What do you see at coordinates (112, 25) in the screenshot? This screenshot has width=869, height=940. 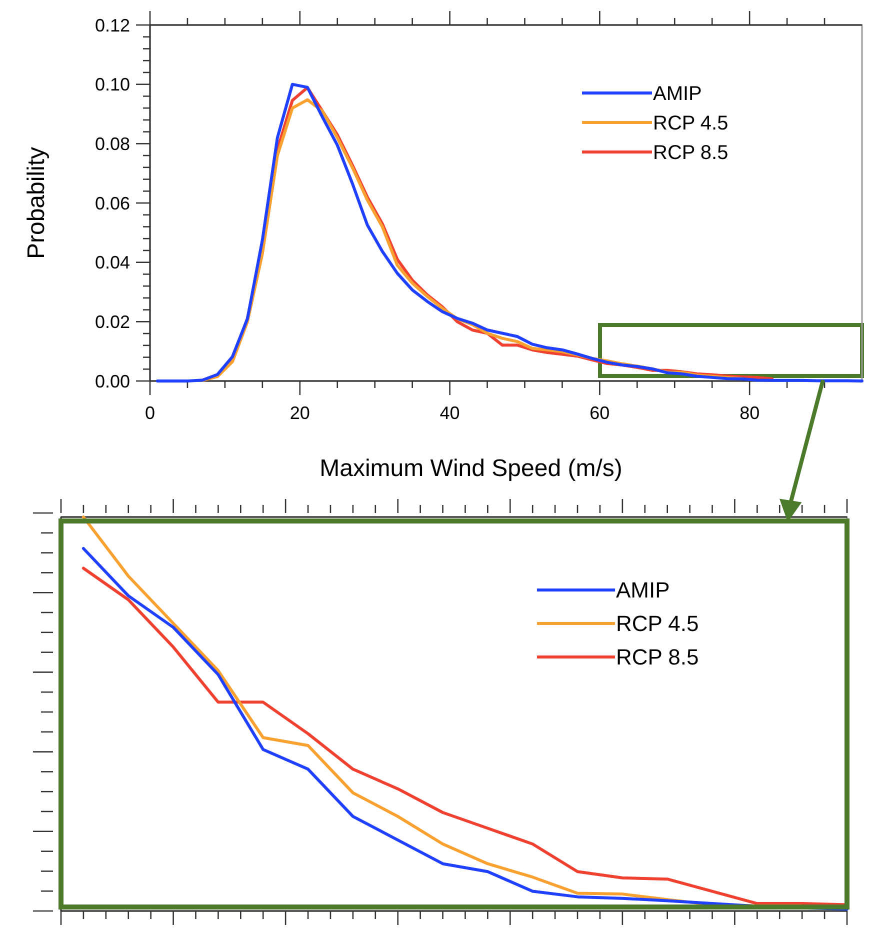 I see `y-tick-label: 0.12` at bounding box center [112, 25].